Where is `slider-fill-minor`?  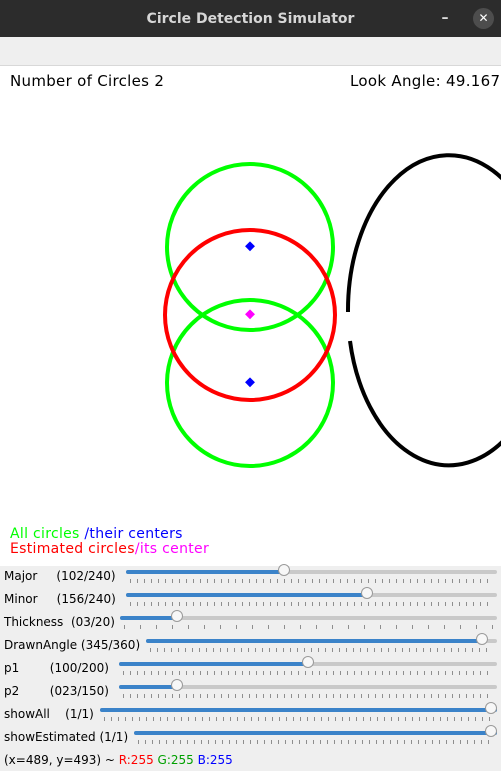
slider-fill-minor is located at coordinates (247, 595).